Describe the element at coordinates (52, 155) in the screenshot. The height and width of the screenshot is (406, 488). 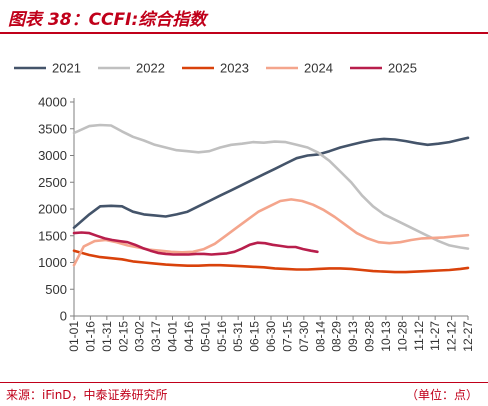
I see `y-tick-label: 3000` at that location.